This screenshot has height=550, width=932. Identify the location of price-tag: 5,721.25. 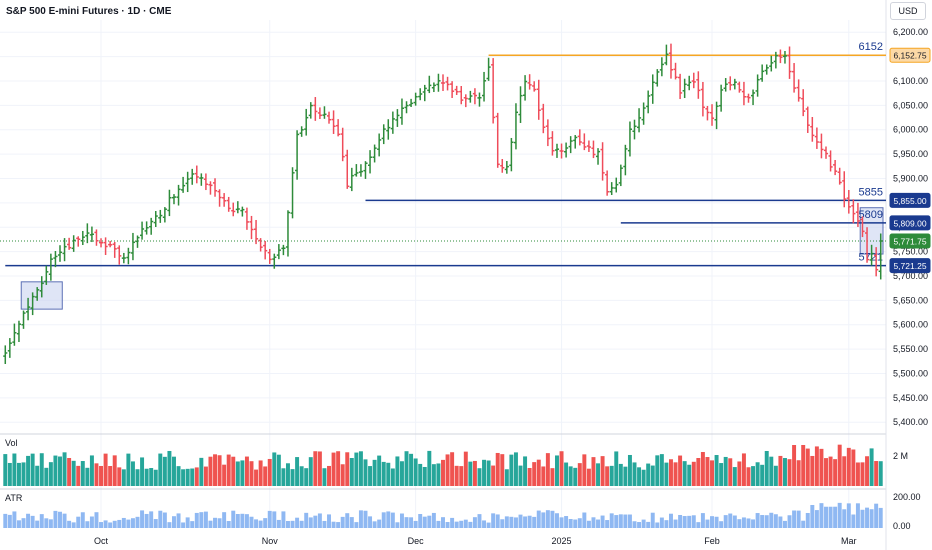
(910, 266).